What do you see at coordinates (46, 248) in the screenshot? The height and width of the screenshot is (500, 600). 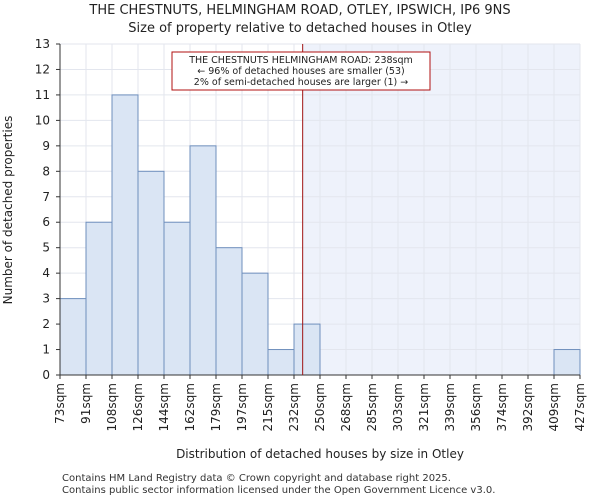 I see `y-tick-label: 5` at bounding box center [46, 248].